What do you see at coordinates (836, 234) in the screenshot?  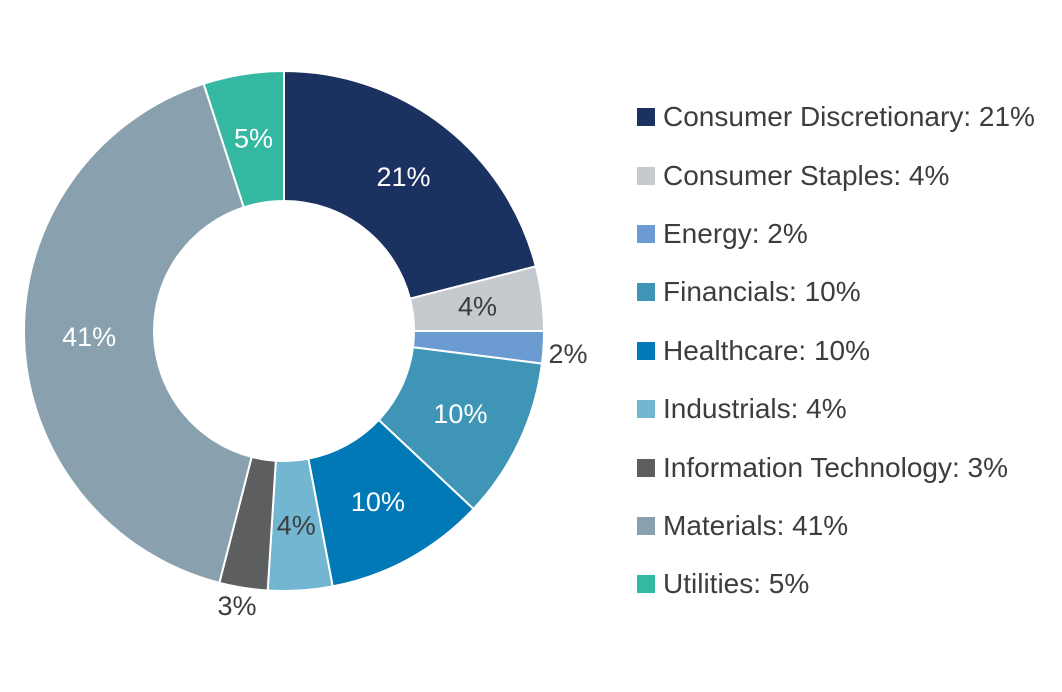 I see `legend-item-energy: Energy: 2%` at bounding box center [836, 234].